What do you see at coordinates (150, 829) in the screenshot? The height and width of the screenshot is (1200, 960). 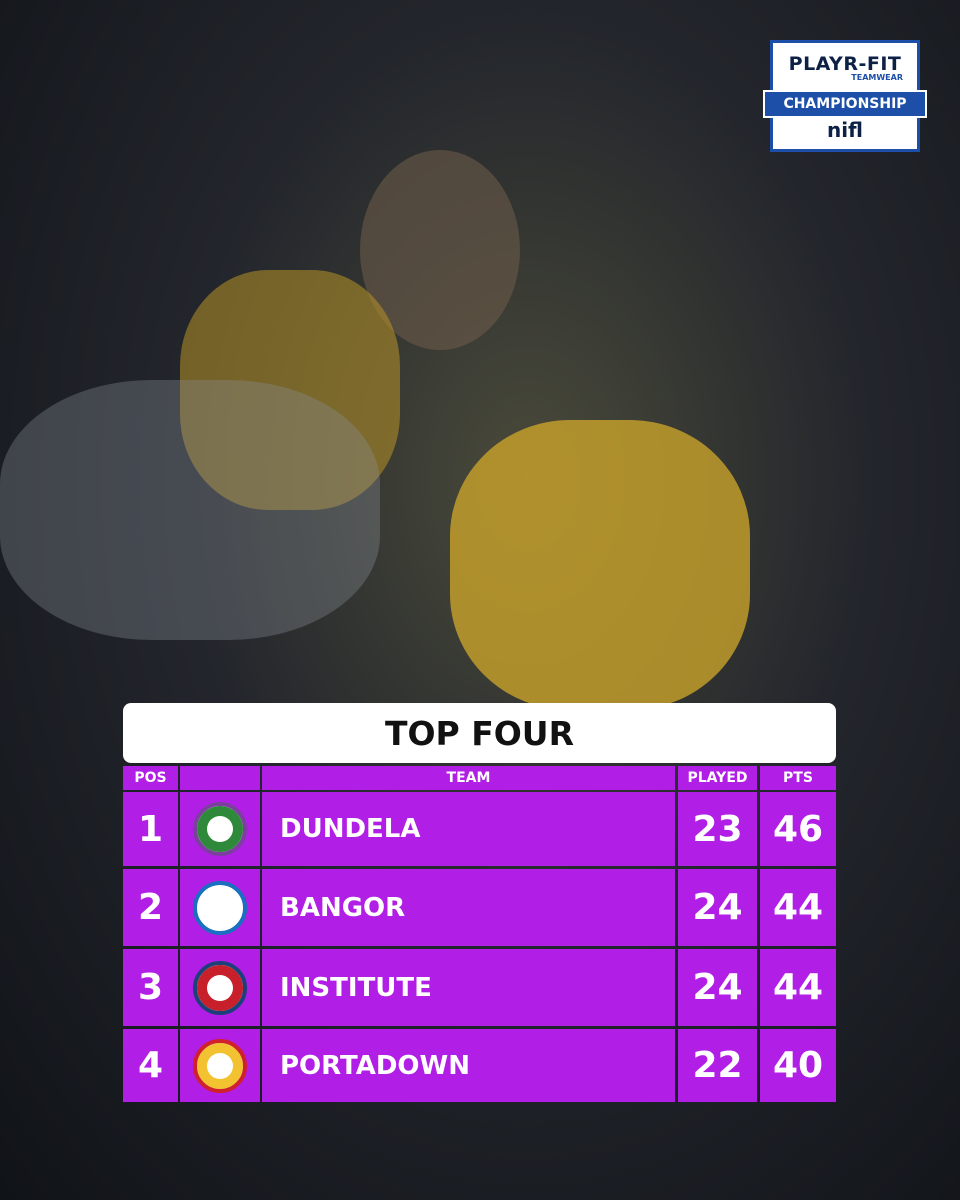 I see `position: 1` at bounding box center [150, 829].